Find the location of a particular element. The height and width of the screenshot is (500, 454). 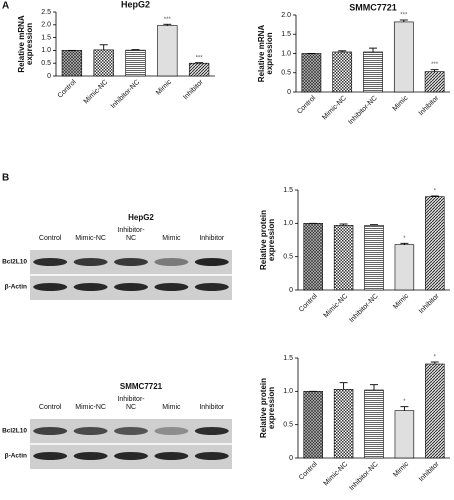

panel-label: A is located at coordinates (5, 6).